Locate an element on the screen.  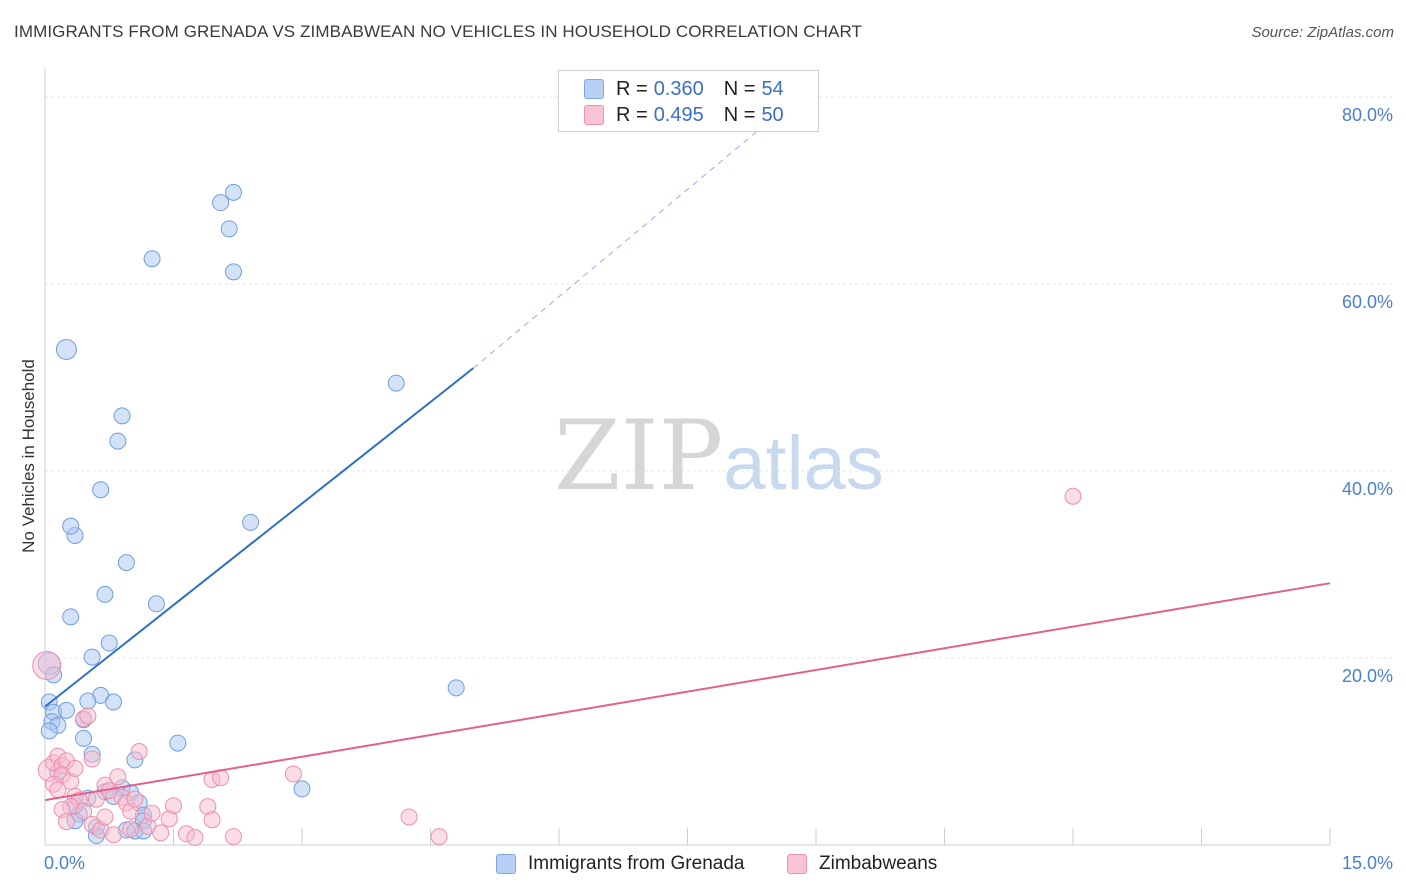
y-axis-title: No Vehicles in Household is located at coordinates (28, 456).